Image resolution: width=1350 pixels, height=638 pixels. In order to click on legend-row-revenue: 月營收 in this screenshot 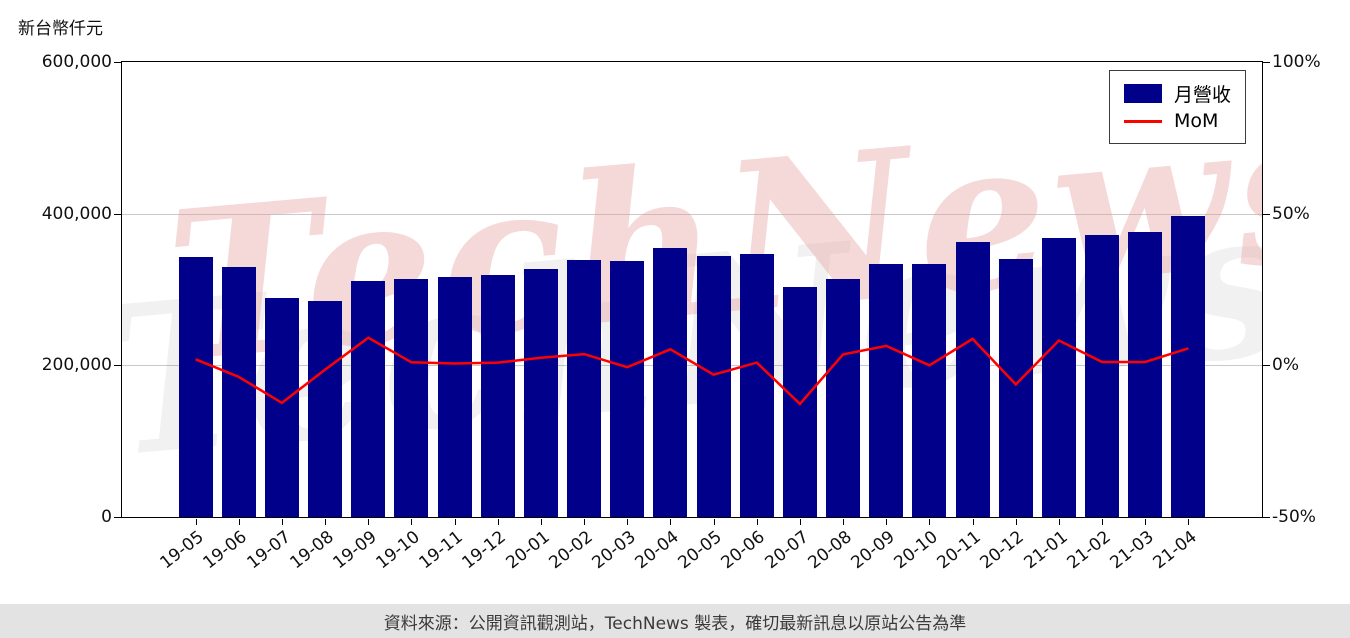, I will do `click(1177, 93)`.